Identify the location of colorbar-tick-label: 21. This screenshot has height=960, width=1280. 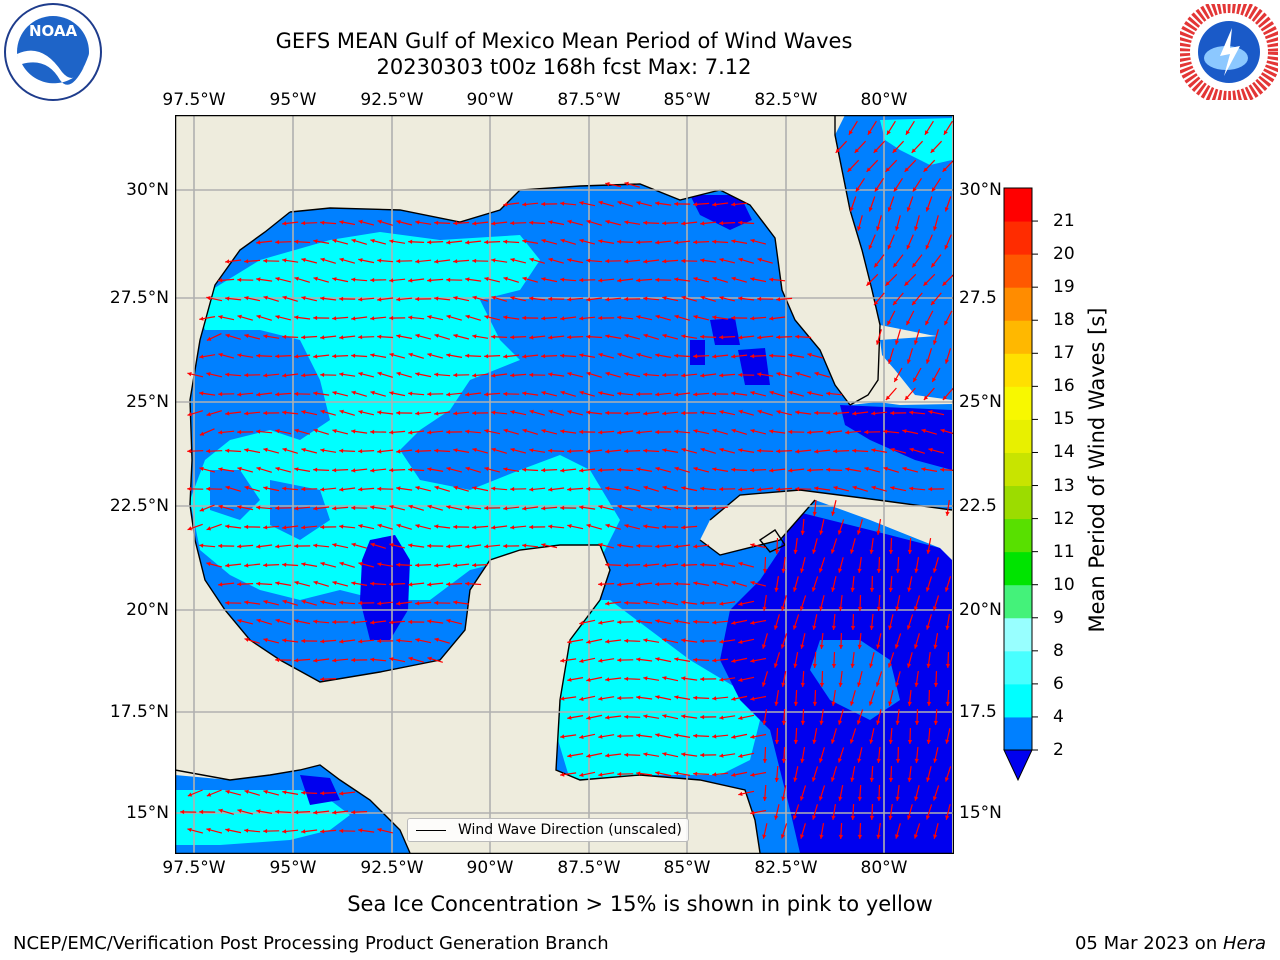
(1064, 221).